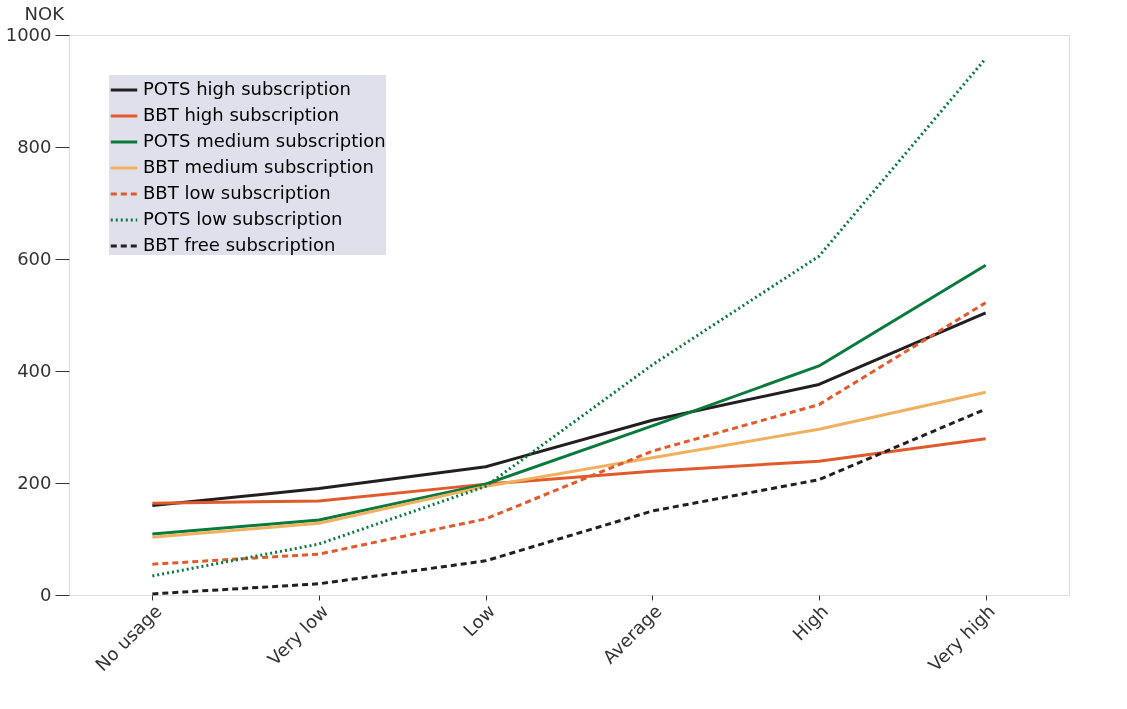 The height and width of the screenshot is (709, 1127). I want to click on legend-label: POTS medium subscription, so click(264, 140).